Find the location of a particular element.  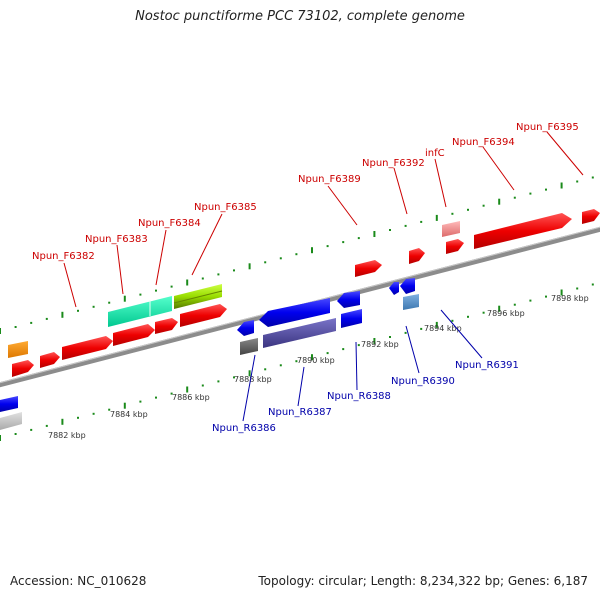

gene-label: Npun_F6382 is located at coordinates (63, 256).